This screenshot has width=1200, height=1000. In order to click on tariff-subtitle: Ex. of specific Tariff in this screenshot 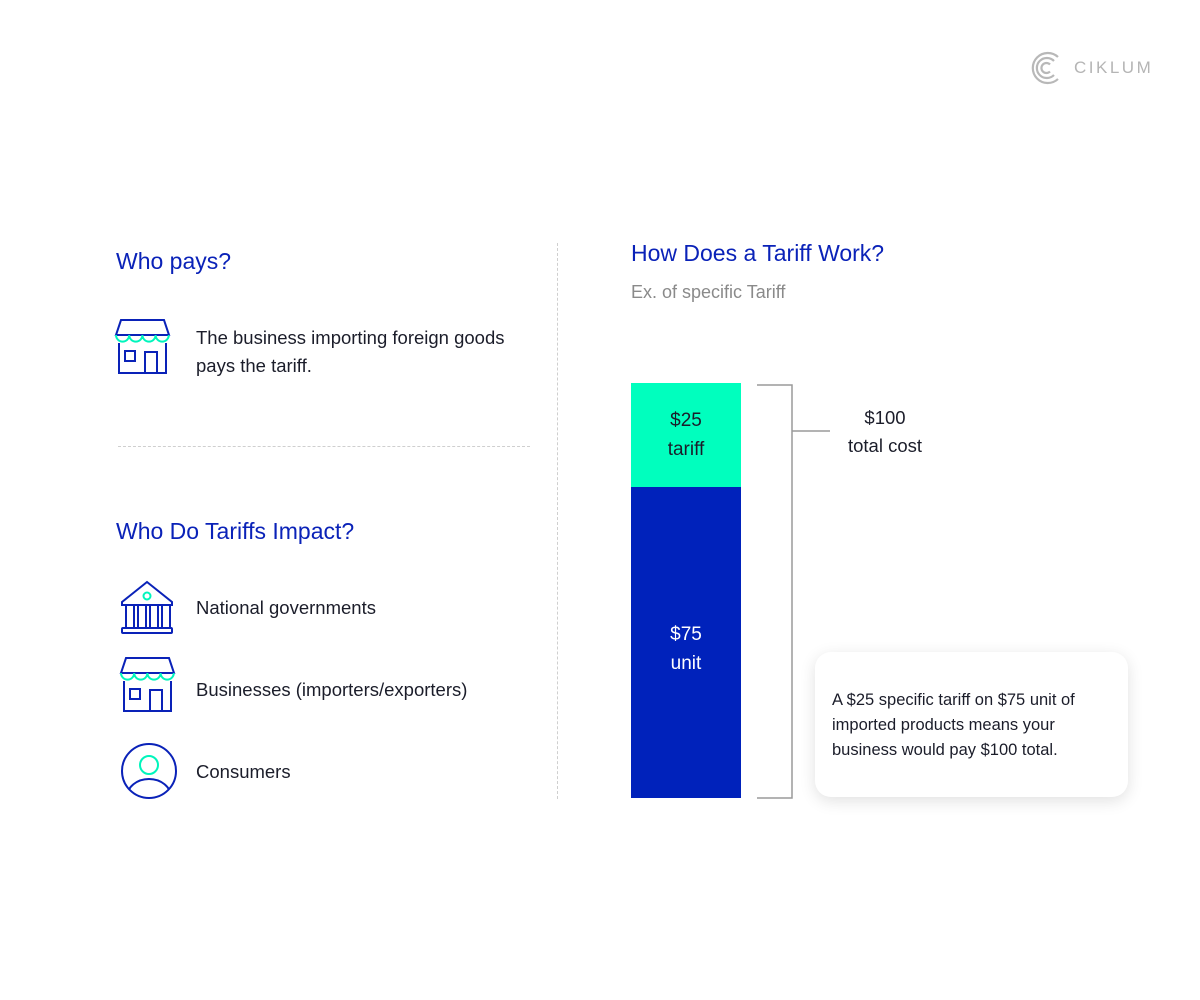, I will do `click(708, 292)`.